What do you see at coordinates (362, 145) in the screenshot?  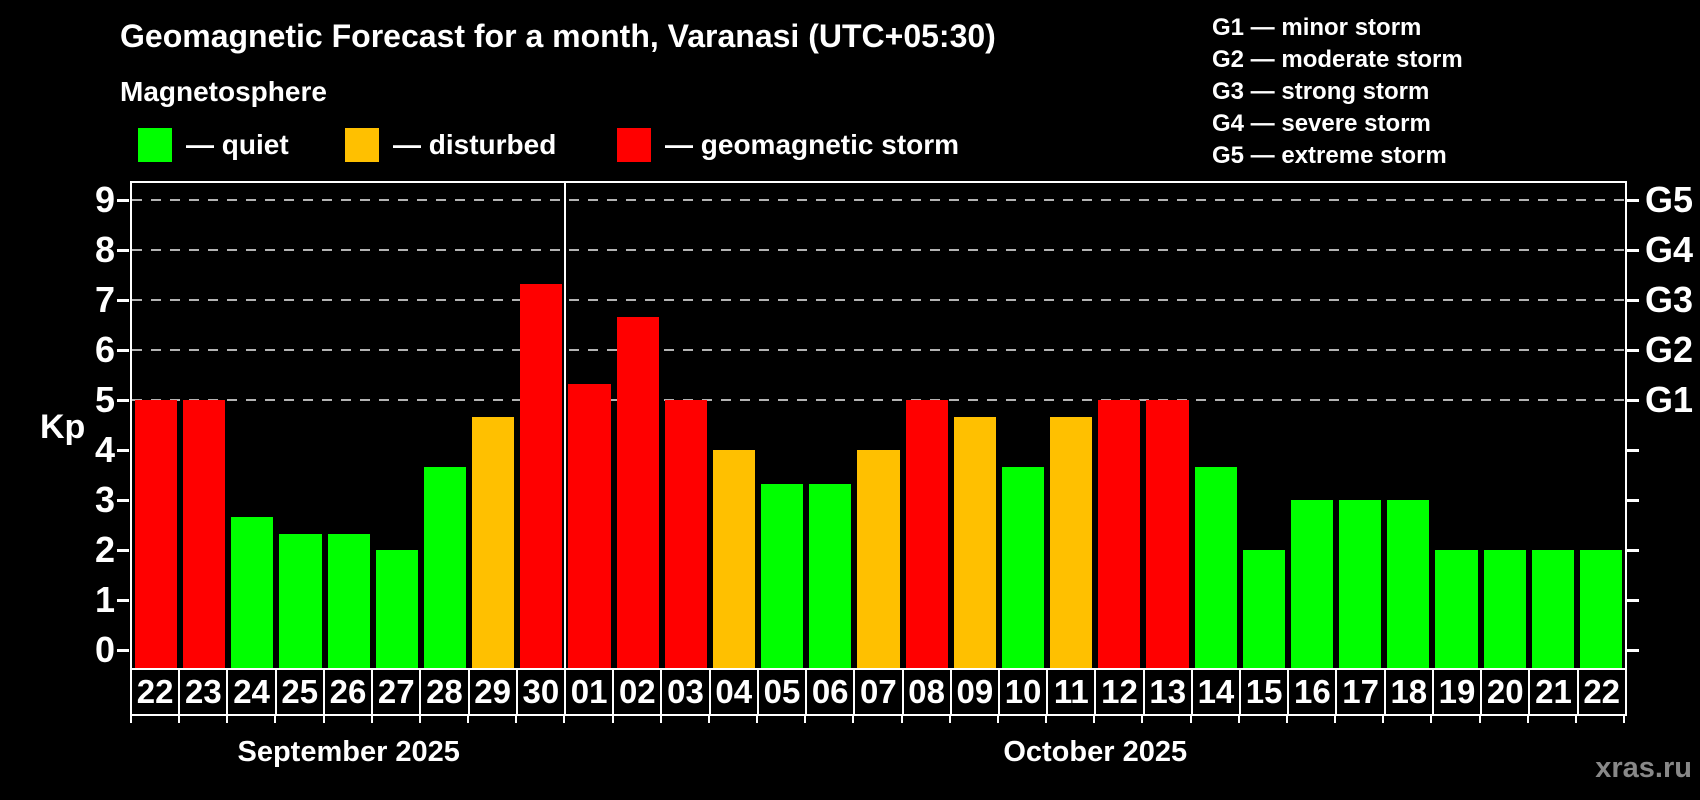 I see `legend-swatch-disturbed` at bounding box center [362, 145].